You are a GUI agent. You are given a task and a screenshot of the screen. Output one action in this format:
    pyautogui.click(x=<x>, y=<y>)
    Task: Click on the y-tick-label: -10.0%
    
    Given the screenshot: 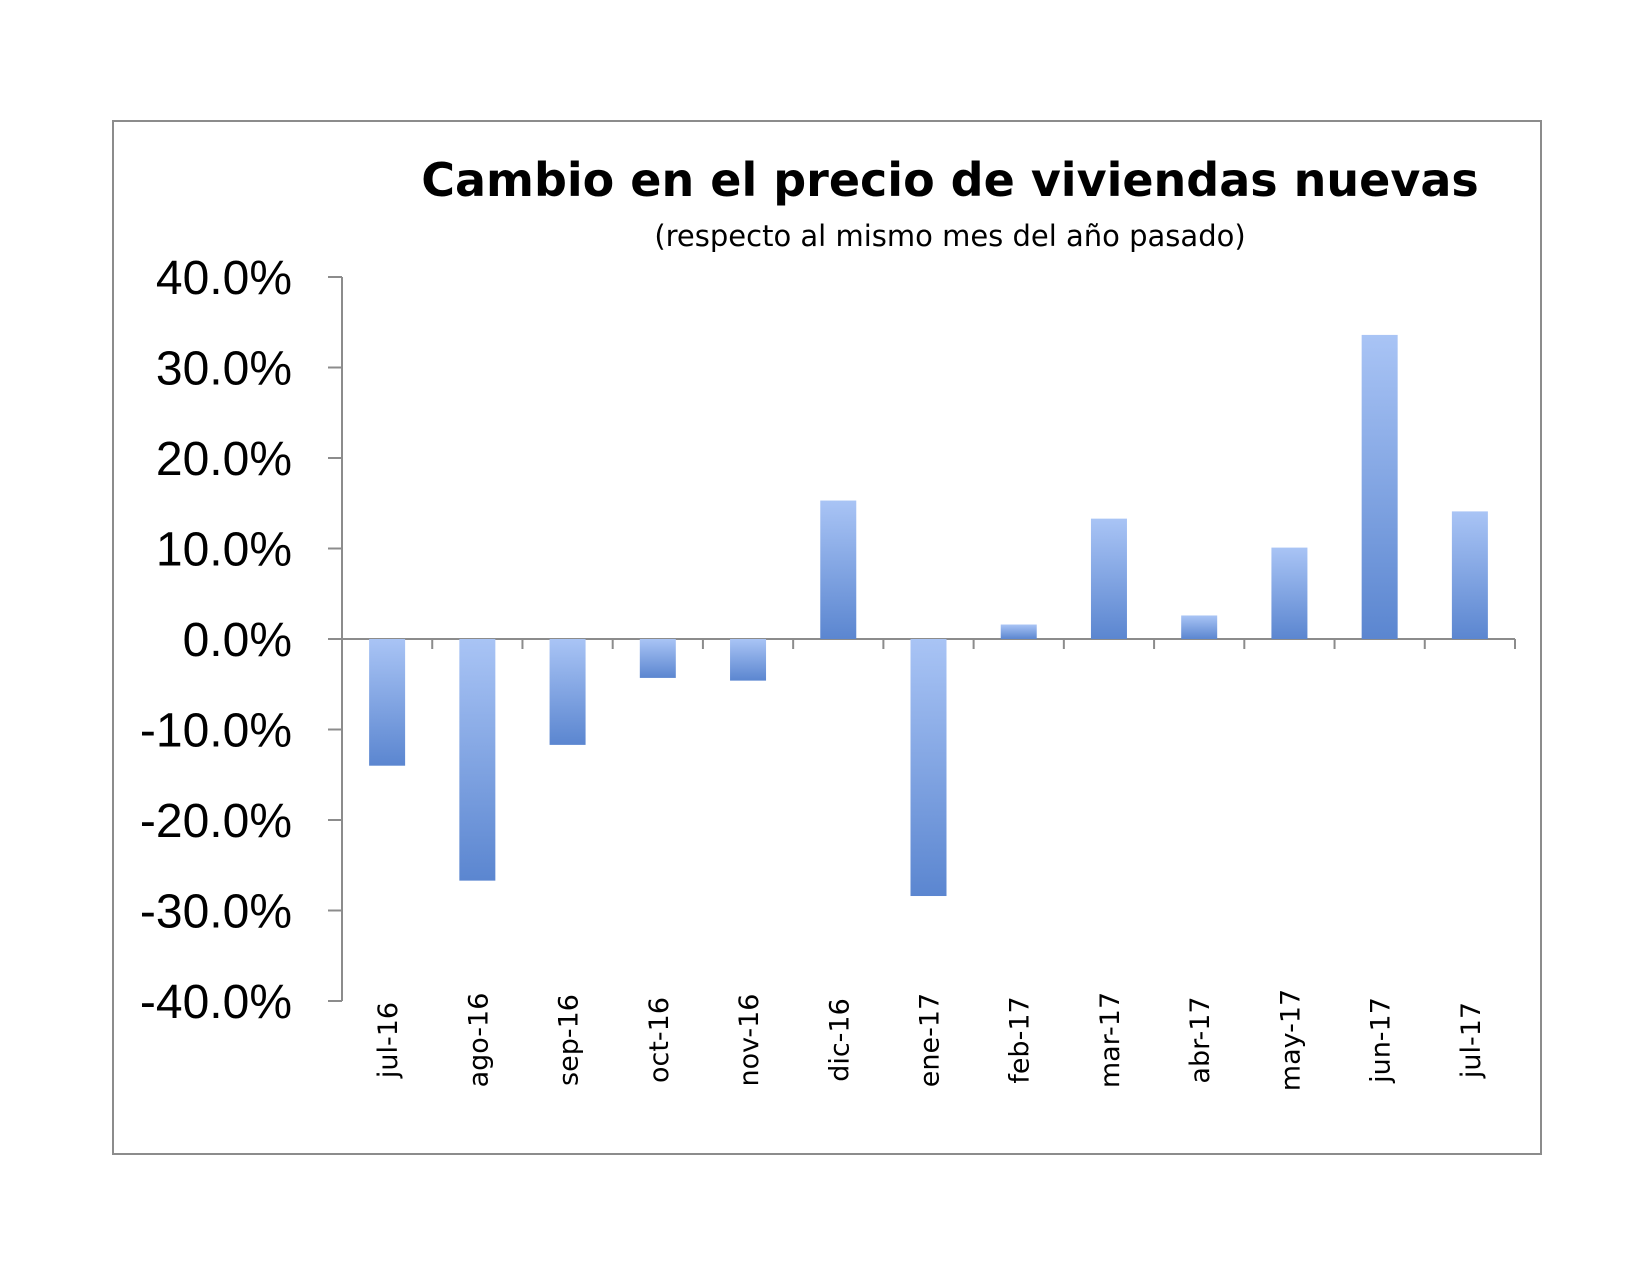 What is the action you would take?
    pyautogui.click(x=216, y=731)
    